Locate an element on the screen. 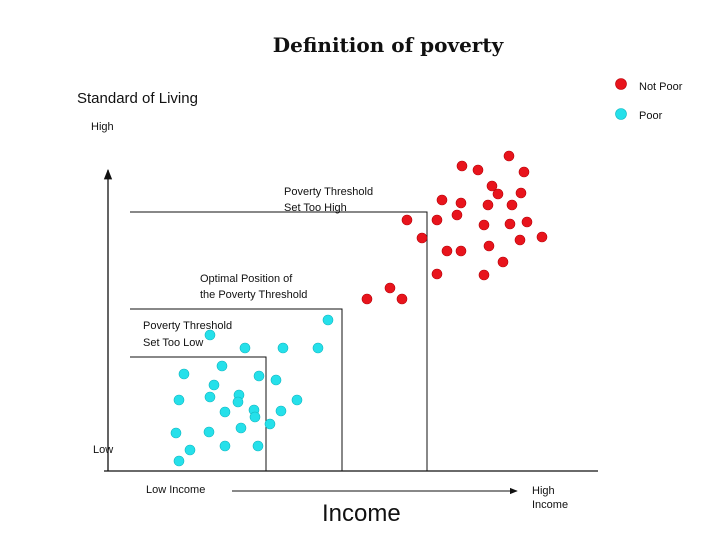 Image resolution: width=720 pixels, height=540 pixels. legend-dot-poor is located at coordinates (621, 114).